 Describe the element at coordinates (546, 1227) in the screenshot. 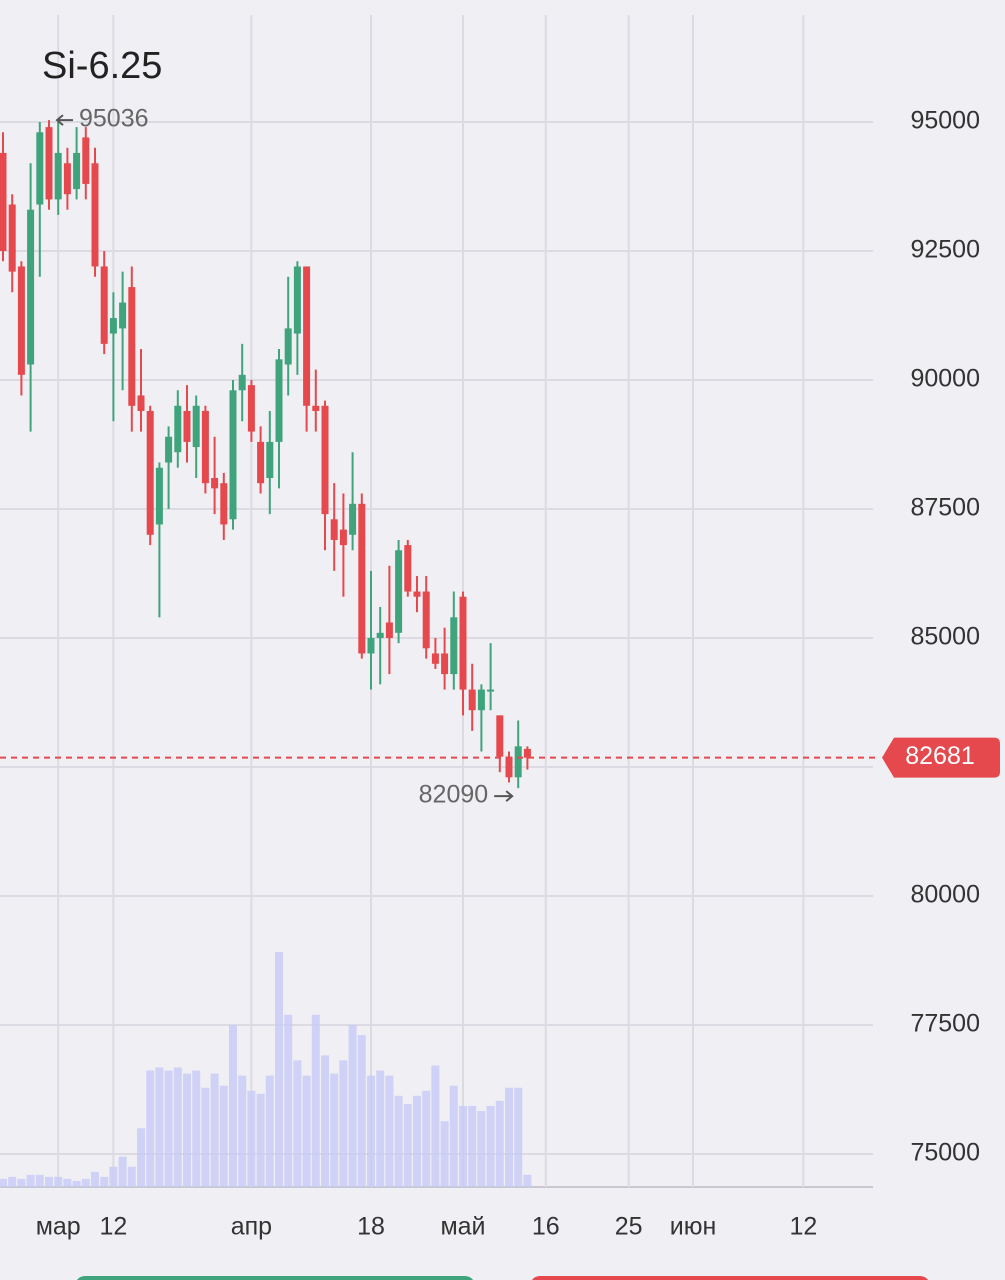

I see `x-tick-label: 16` at that location.